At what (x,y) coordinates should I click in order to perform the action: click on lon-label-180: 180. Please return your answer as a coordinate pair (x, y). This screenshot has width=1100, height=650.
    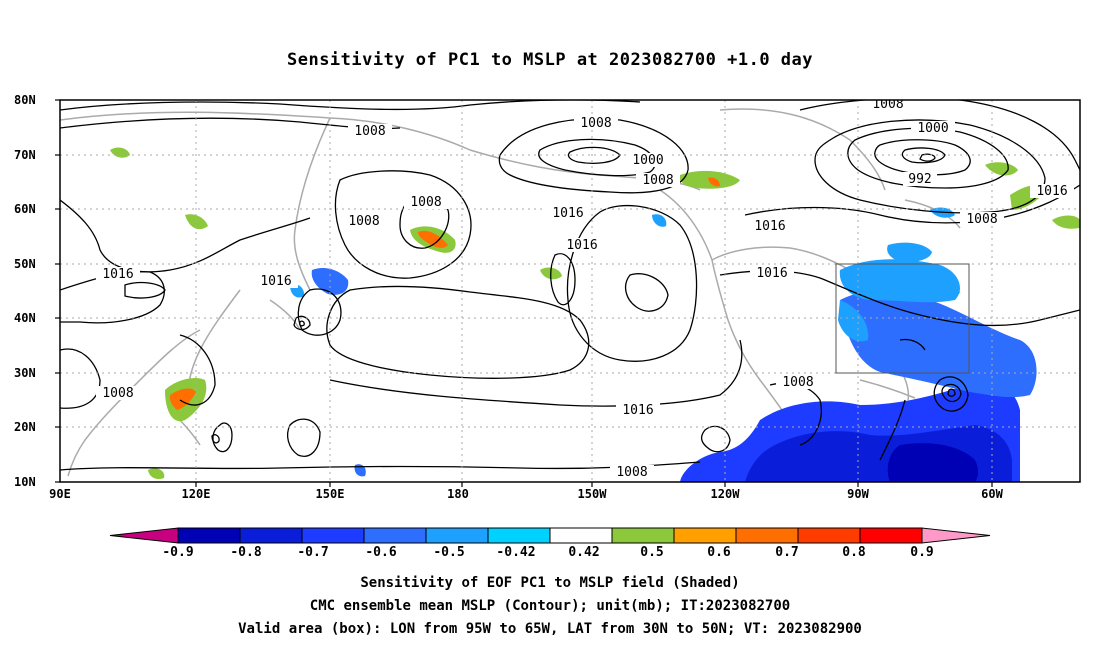
    Looking at the image, I should click on (458, 494).